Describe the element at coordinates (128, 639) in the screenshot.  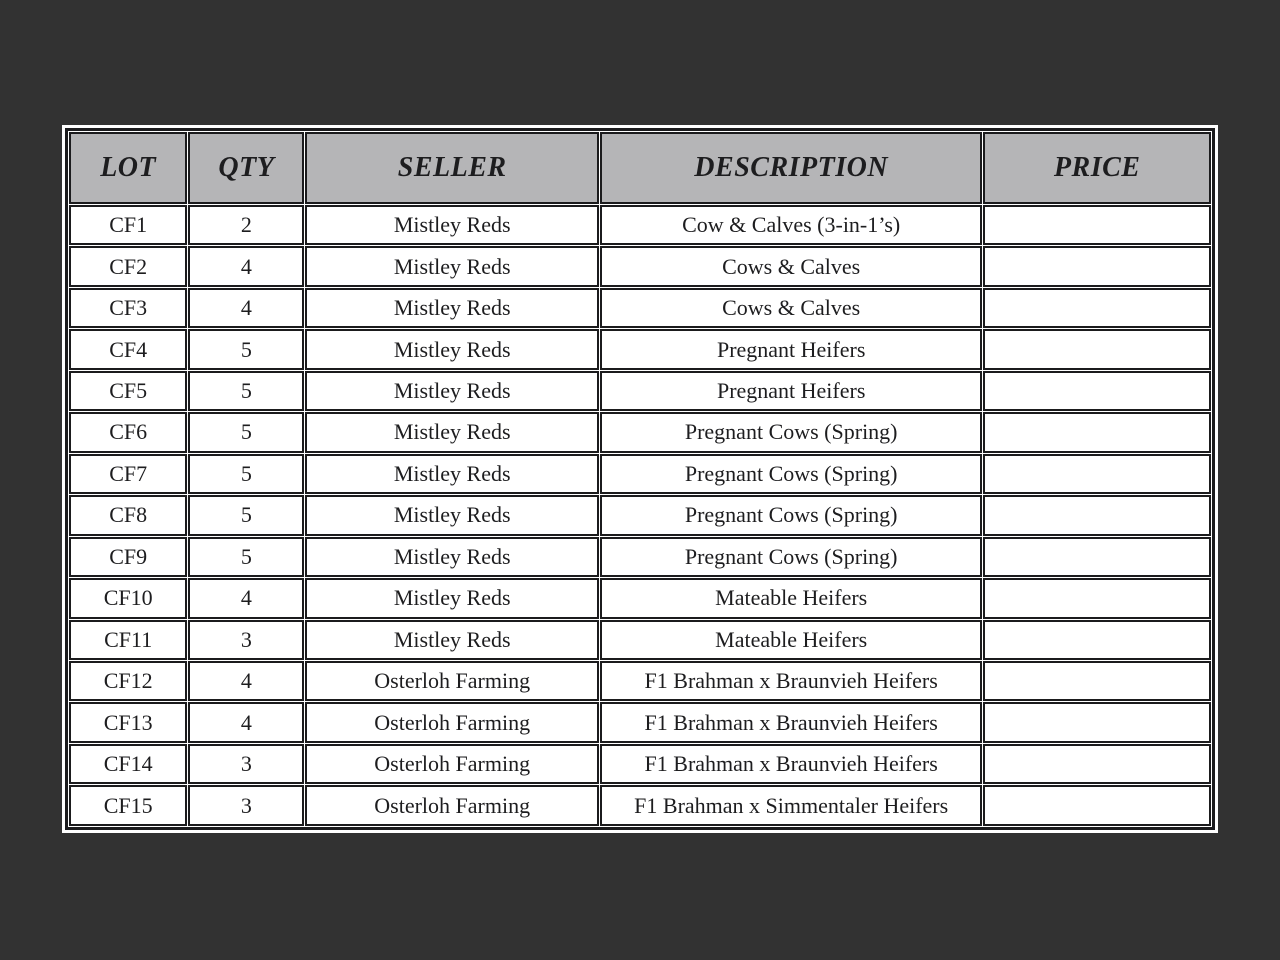
I see `cell-lot: CF11` at that location.